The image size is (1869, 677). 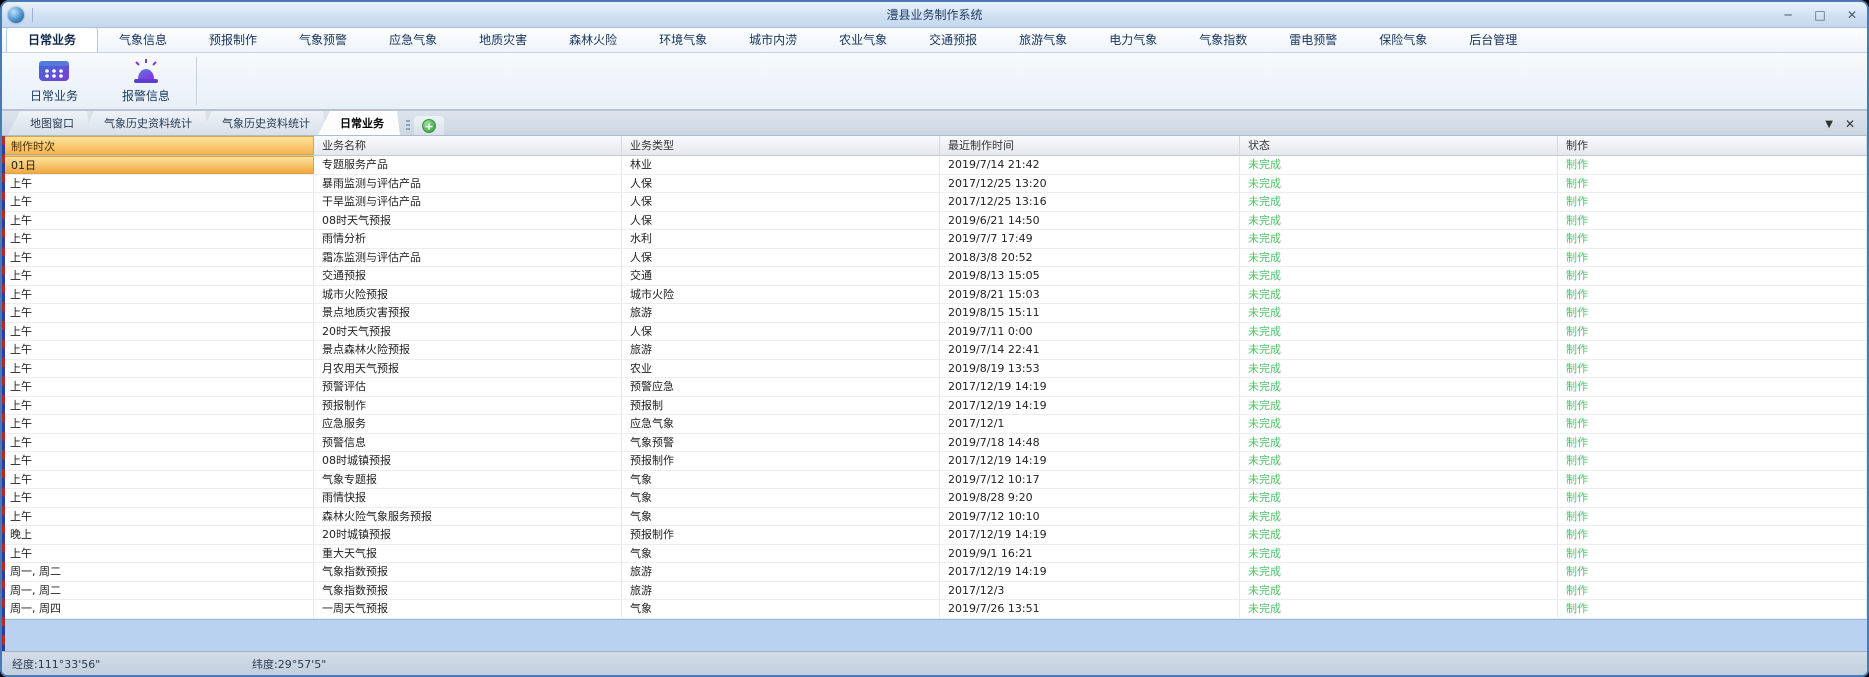 I want to click on table-row: 上午 20时天气预报 人保 2019/7/11 0:00 未完成 制作, so click(x=934, y=331).